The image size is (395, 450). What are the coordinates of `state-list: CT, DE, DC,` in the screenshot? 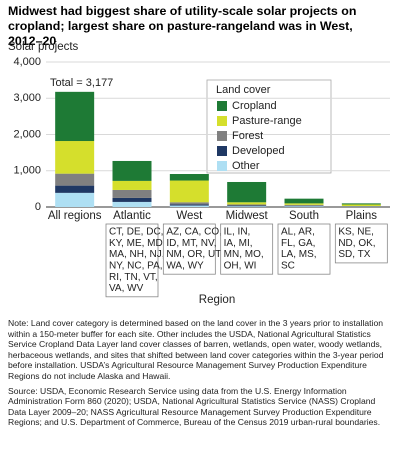 It's located at (136, 232).